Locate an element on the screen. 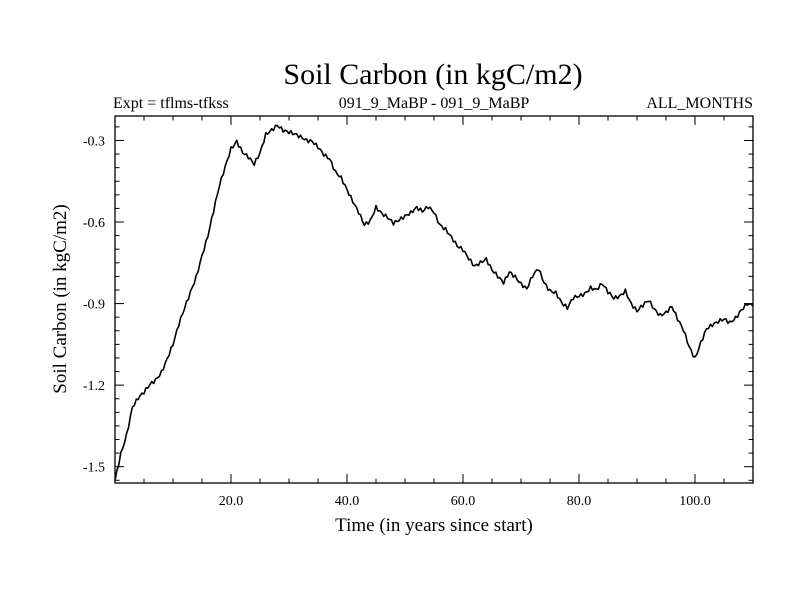 This screenshot has height=600, width=800. x-tick-label: 100.0 is located at coordinates (695, 501).